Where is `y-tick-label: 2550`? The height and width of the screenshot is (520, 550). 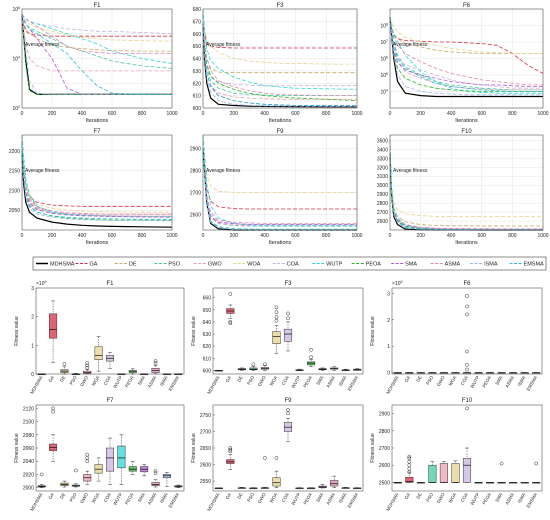
y-tick-label: 2550 is located at coordinates (205, 482).